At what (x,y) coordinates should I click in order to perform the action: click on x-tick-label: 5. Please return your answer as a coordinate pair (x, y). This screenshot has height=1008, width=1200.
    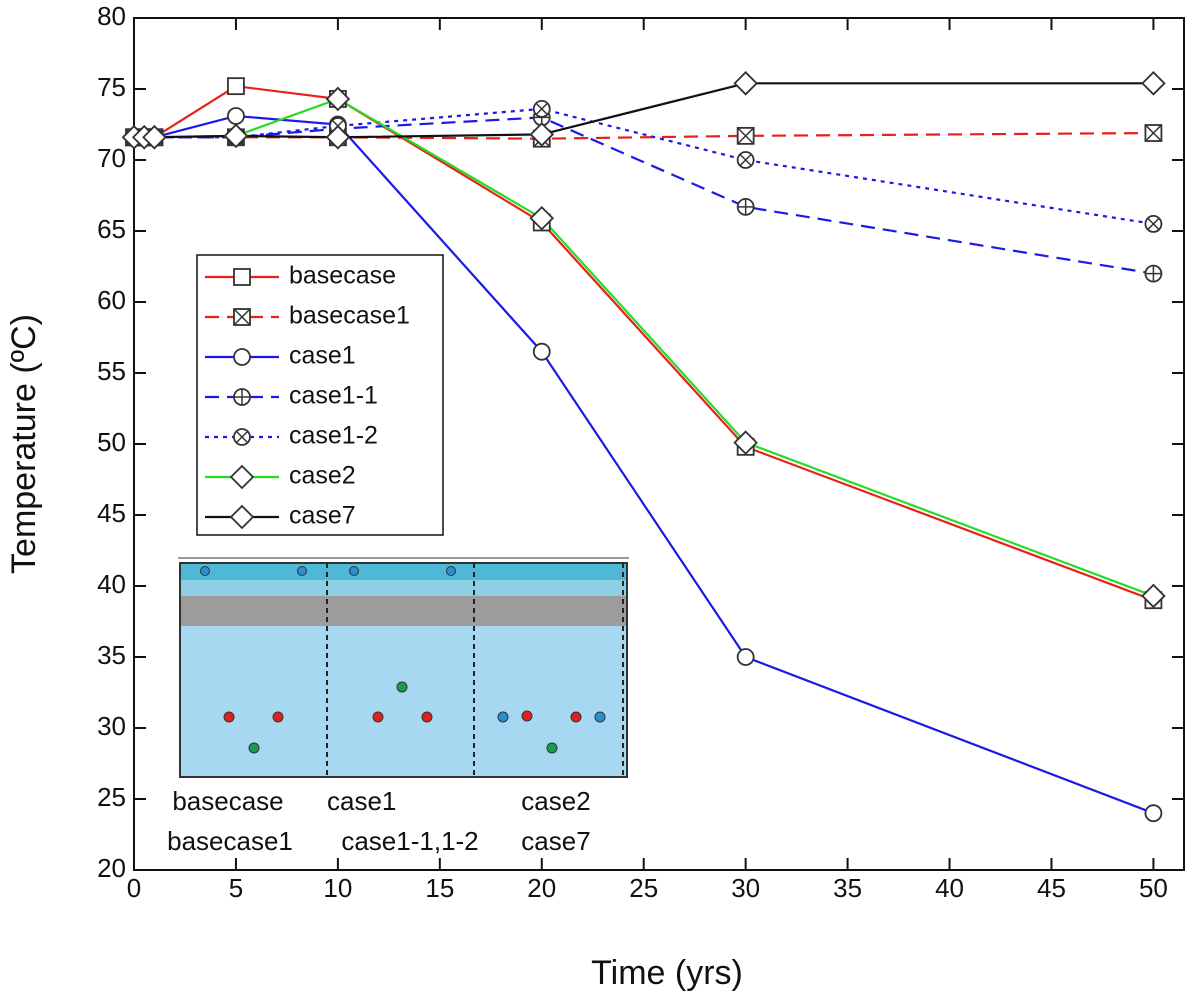
    Looking at the image, I should click on (236, 888).